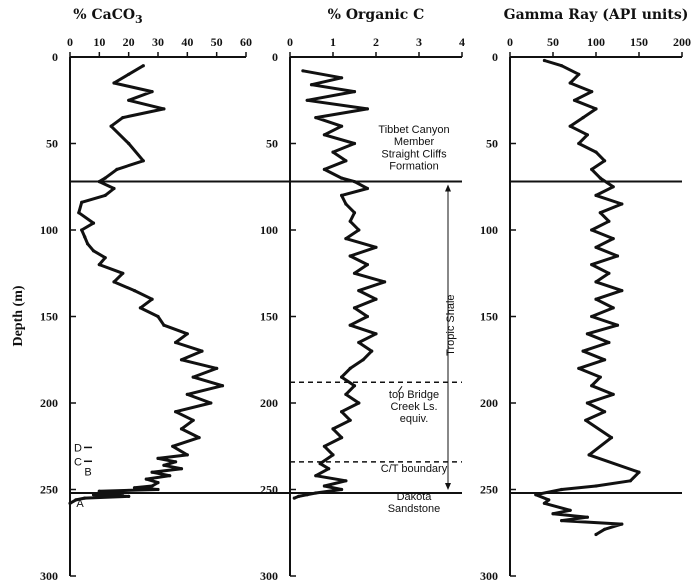 The width and height of the screenshot is (695, 582). What do you see at coordinates (489, 490) in the screenshot?
I see `y-tick-label: 250` at bounding box center [489, 490].